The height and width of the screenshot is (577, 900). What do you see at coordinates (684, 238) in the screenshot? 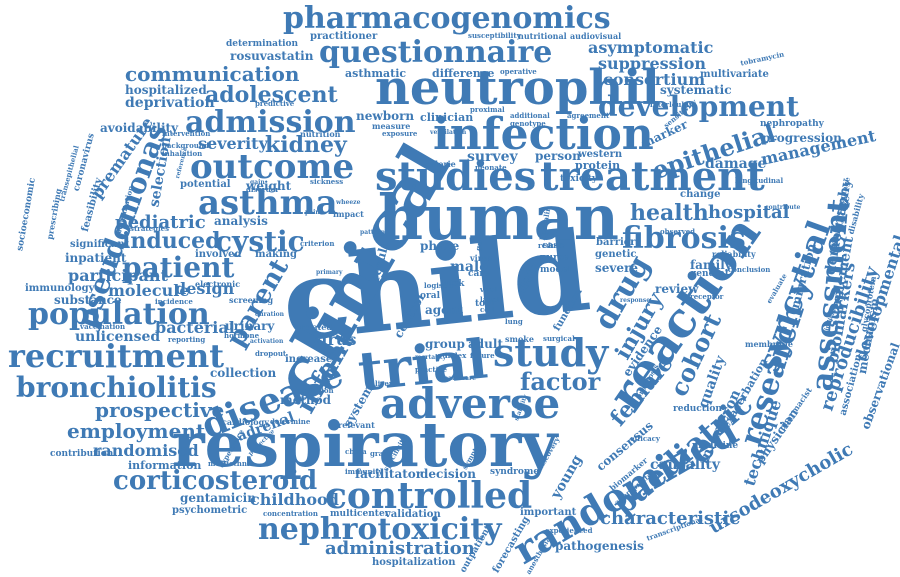
I see `word-fibrosis: fibrosis` at bounding box center [684, 238].